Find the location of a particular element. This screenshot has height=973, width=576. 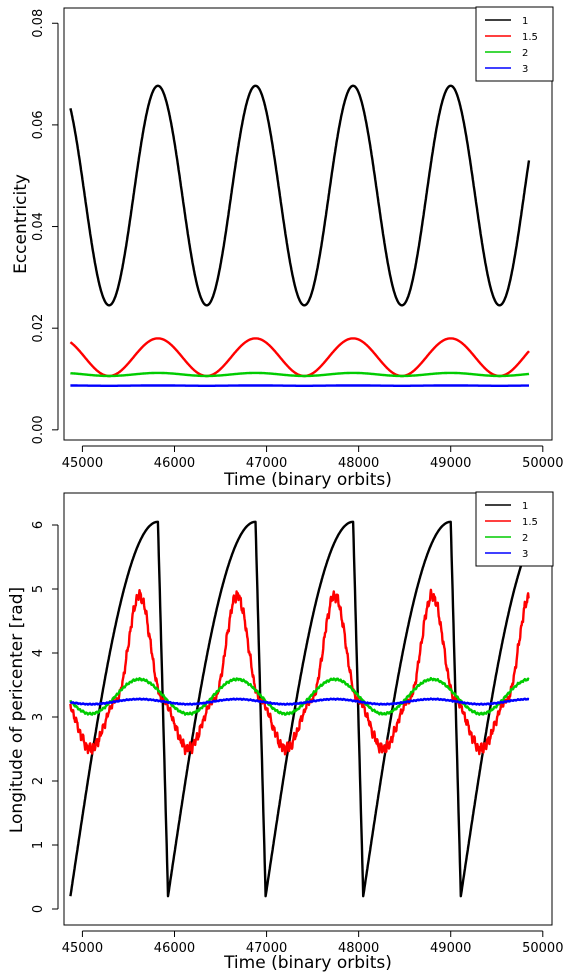

y-axis: 0 1 2 3 4 5 6 is located at coordinates (45, 717).